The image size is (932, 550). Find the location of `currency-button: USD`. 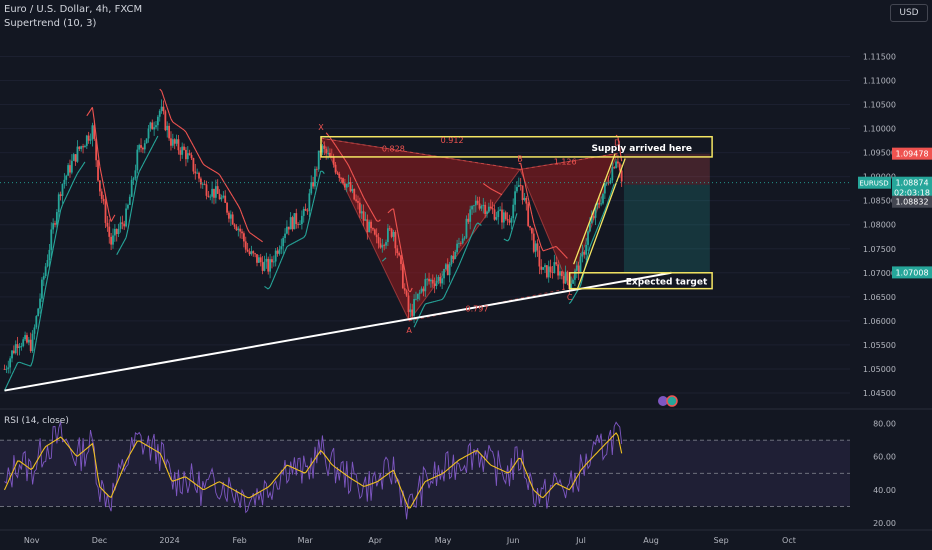

currency-button: USD is located at coordinates (909, 13).